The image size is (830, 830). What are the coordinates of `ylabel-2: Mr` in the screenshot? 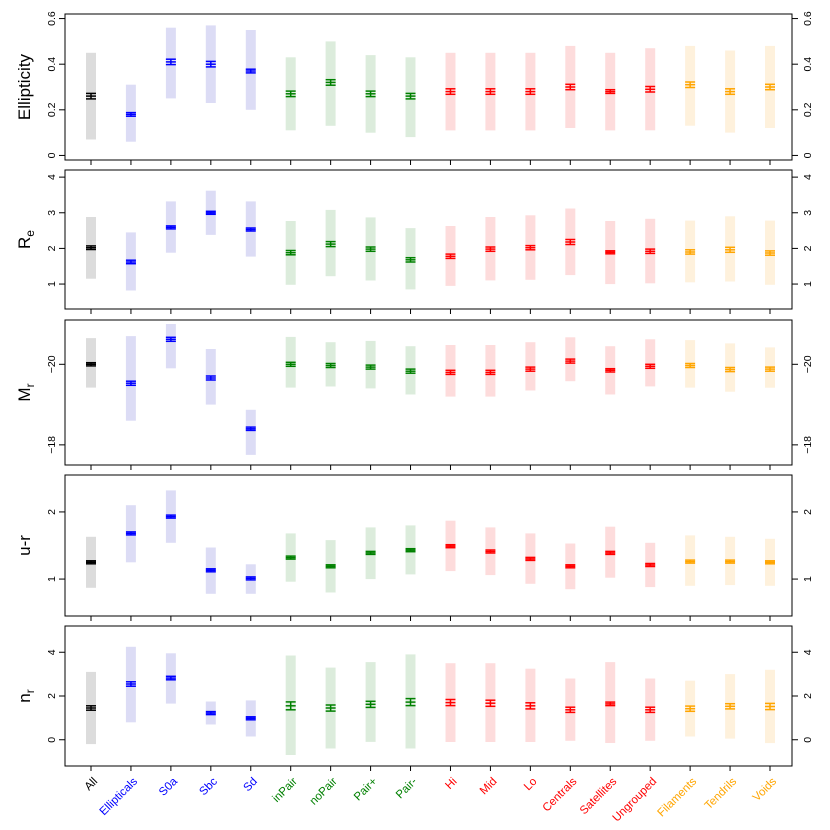 It's located at (26, 392).